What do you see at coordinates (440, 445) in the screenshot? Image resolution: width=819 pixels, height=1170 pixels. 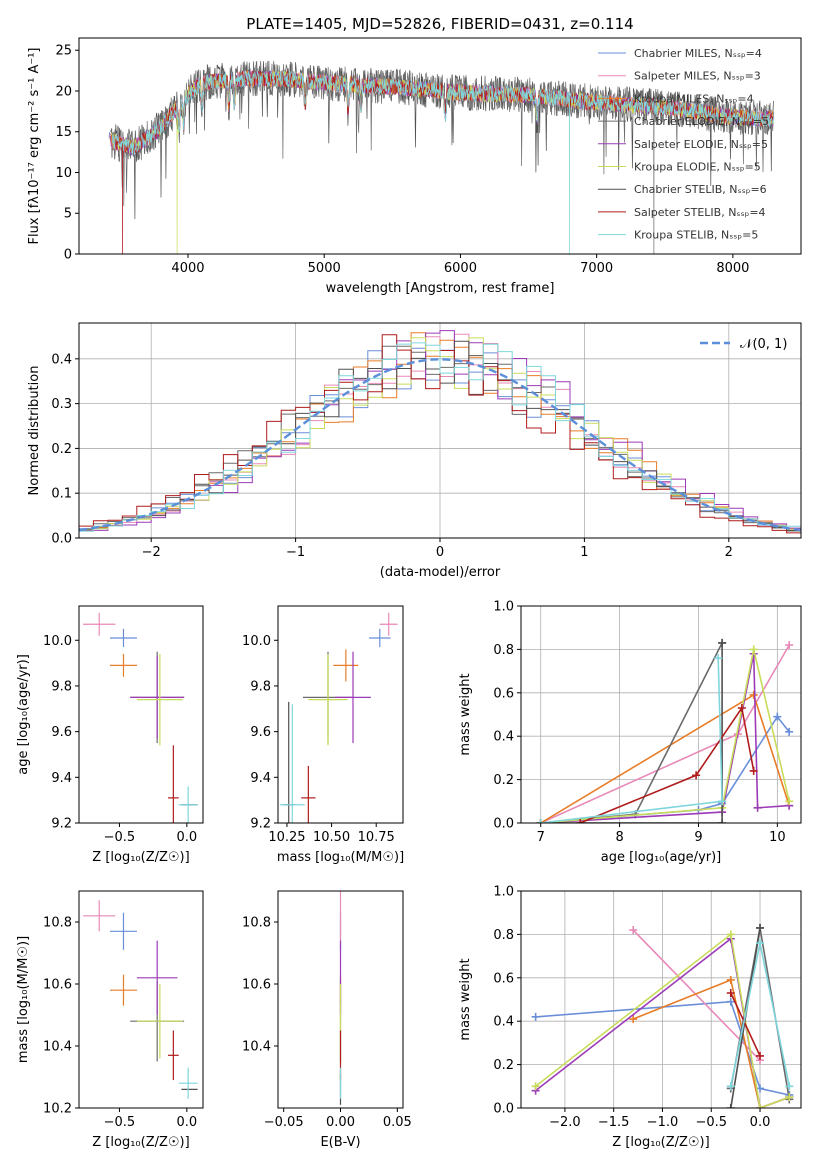 I see `gaussian-curve` at bounding box center [440, 445].